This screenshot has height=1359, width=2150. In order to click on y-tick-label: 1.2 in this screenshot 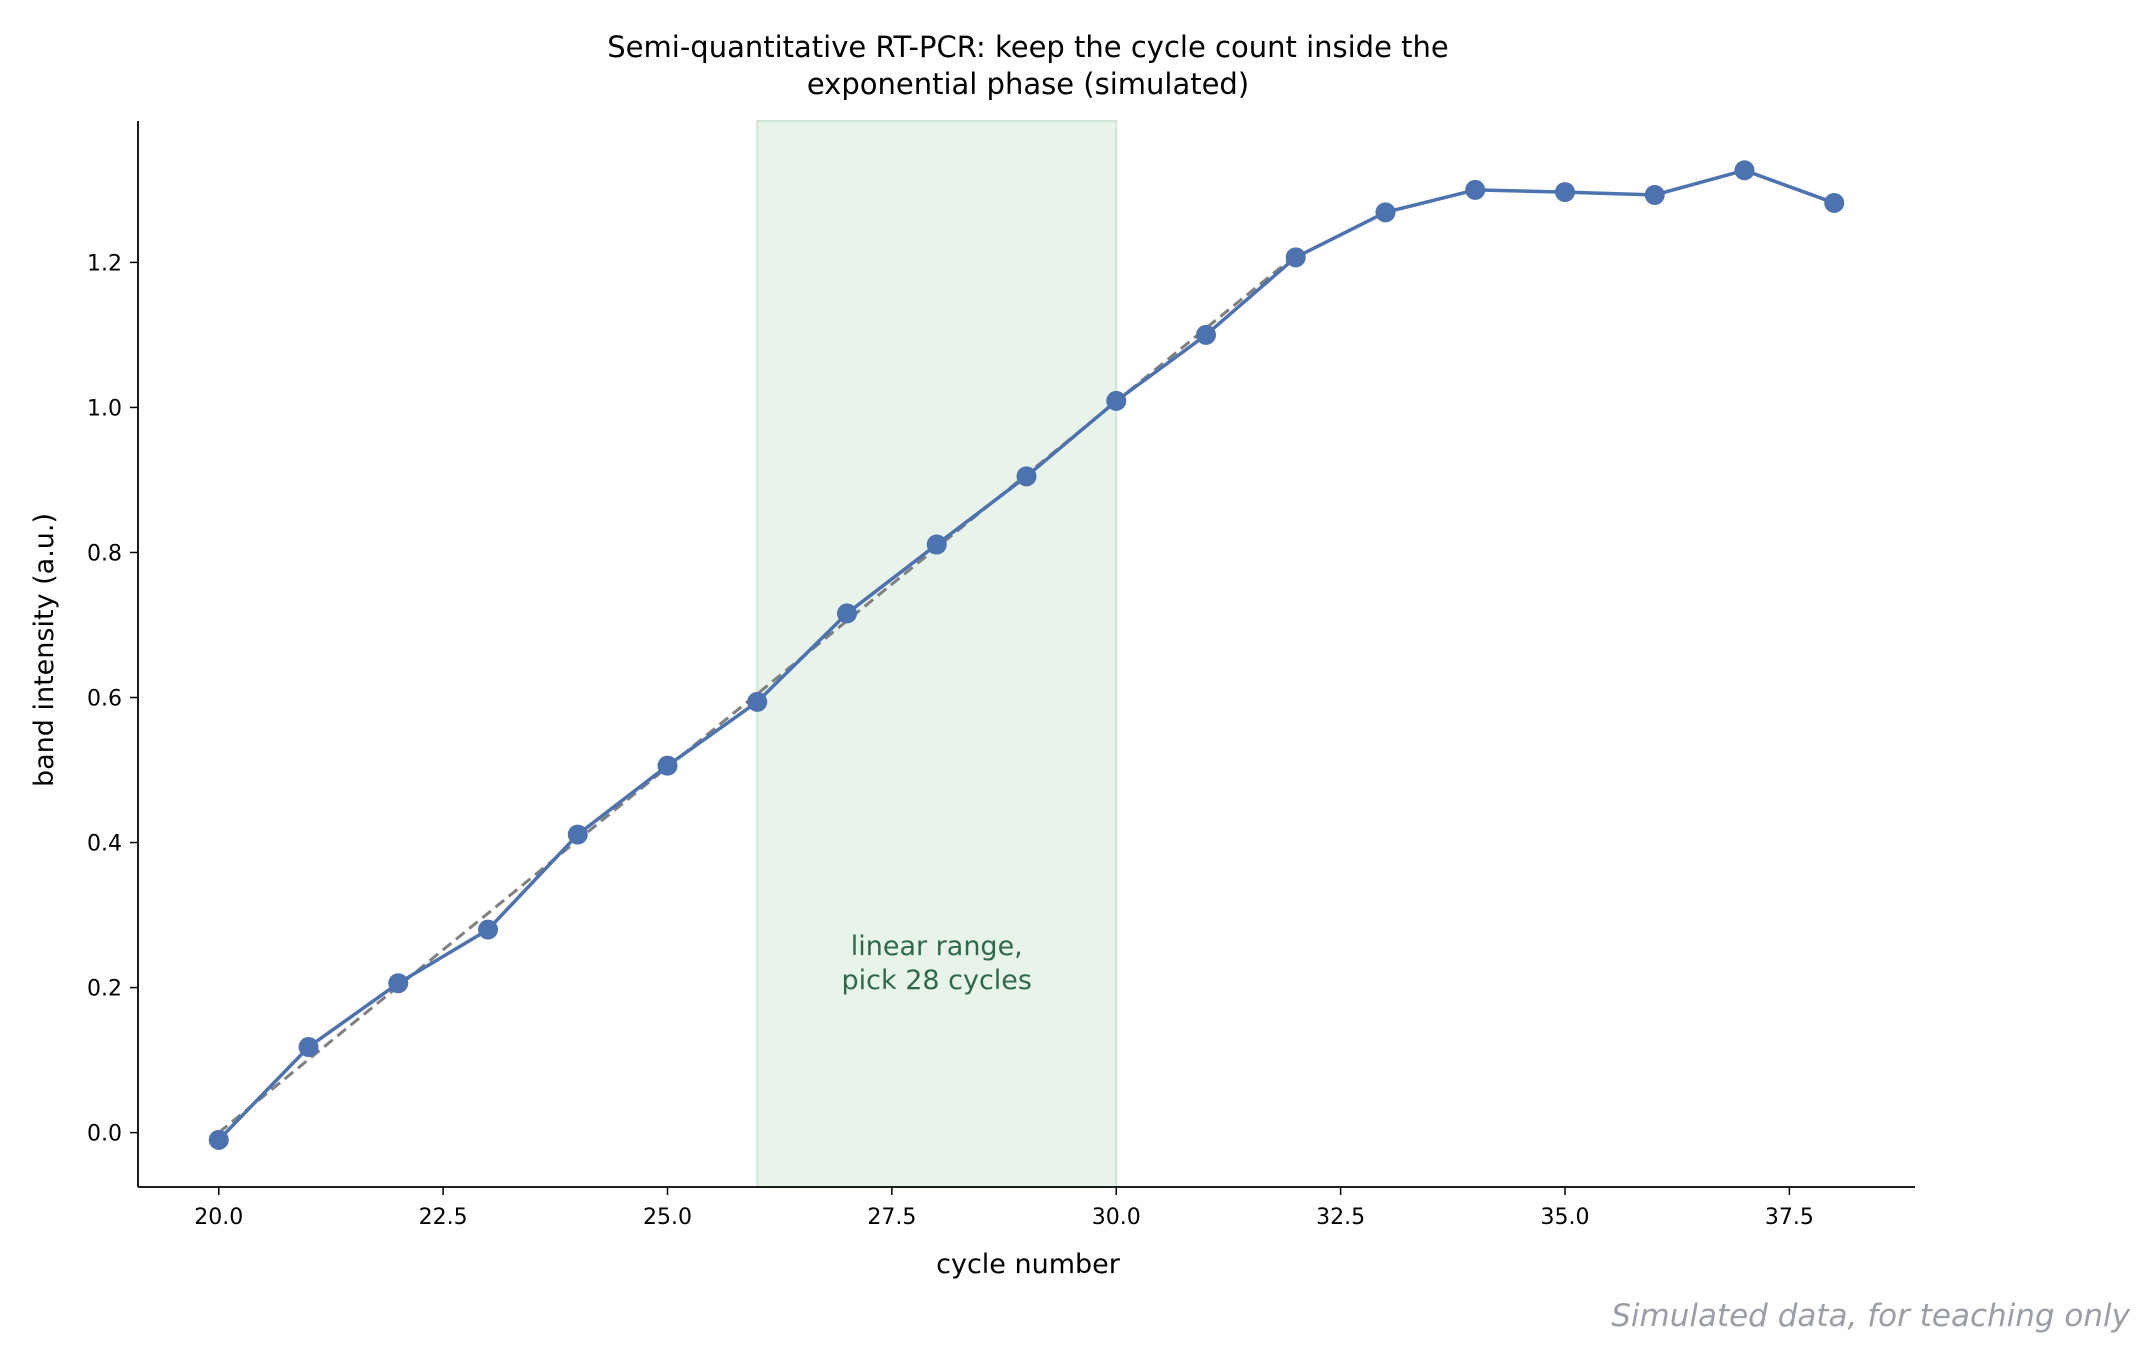, I will do `click(104, 263)`.